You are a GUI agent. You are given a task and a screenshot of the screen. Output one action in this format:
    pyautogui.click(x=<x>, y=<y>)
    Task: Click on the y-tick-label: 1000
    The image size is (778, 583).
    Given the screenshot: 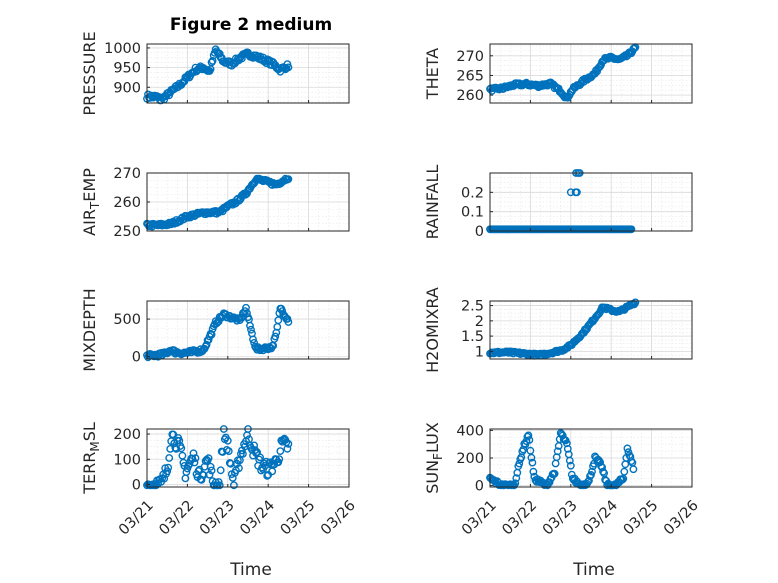 What is the action you would take?
    pyautogui.click(x=122, y=49)
    